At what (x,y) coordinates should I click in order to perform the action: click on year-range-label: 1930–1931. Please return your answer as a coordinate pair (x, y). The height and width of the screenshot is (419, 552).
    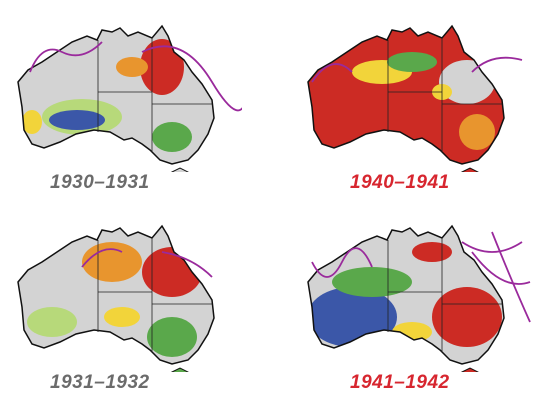
    Looking at the image, I should click on (100, 182).